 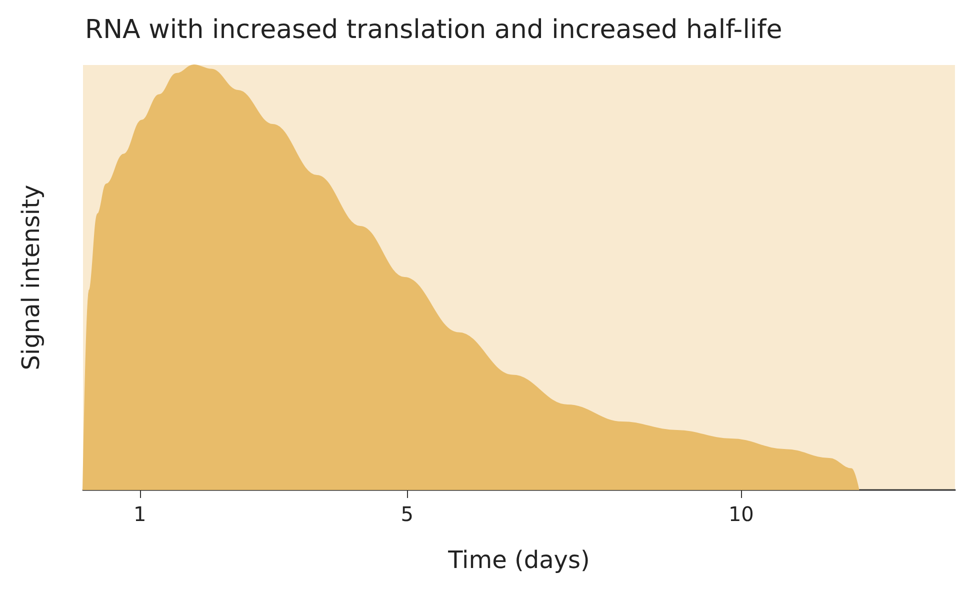 What do you see at coordinates (433, 30) in the screenshot?
I see `chart-title: RNA with increased translation and increased half-life` at bounding box center [433, 30].